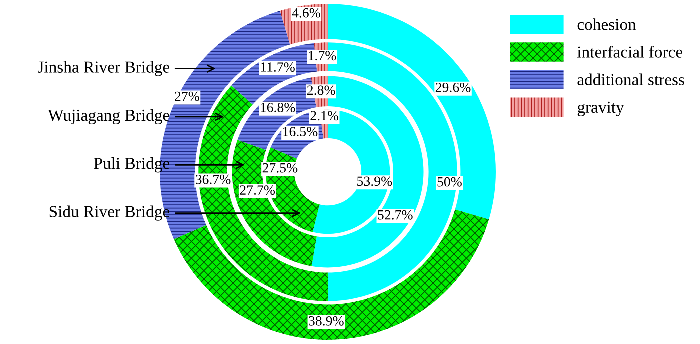  Describe the element at coordinates (601, 109) in the screenshot. I see `legend-label: gravity` at that location.